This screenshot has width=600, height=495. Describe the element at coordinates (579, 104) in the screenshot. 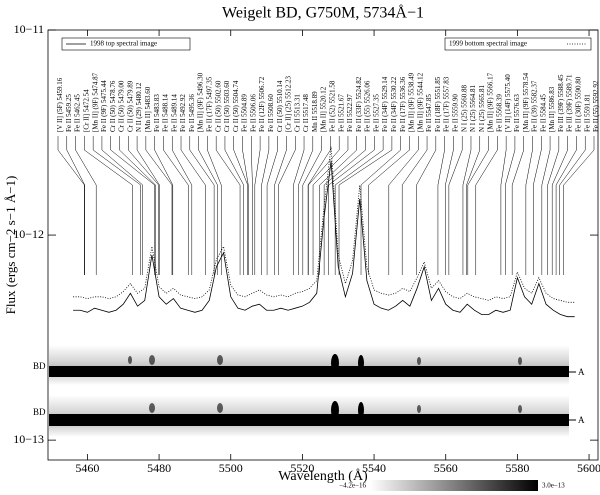

I see `line-id-label: Fe II (30F) 5590.80` at that location.